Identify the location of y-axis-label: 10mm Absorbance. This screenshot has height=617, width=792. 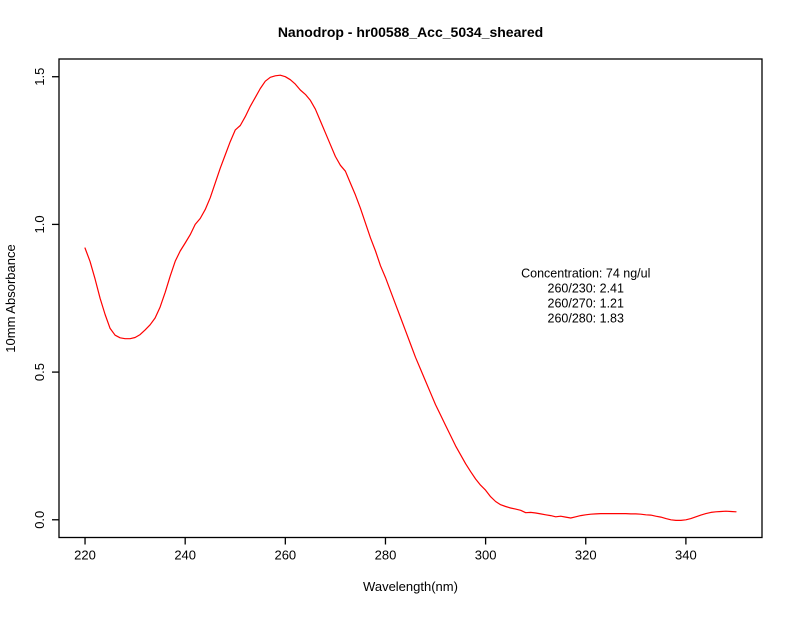
(10, 298).